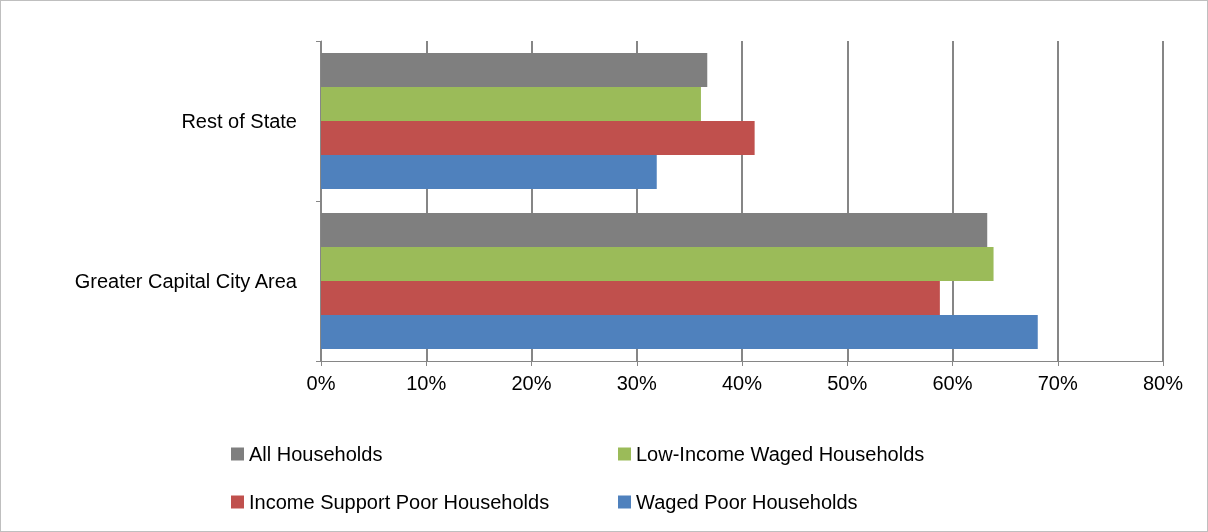  What do you see at coordinates (952, 383) in the screenshot?
I see `x-tick-label: 60%` at bounding box center [952, 383].